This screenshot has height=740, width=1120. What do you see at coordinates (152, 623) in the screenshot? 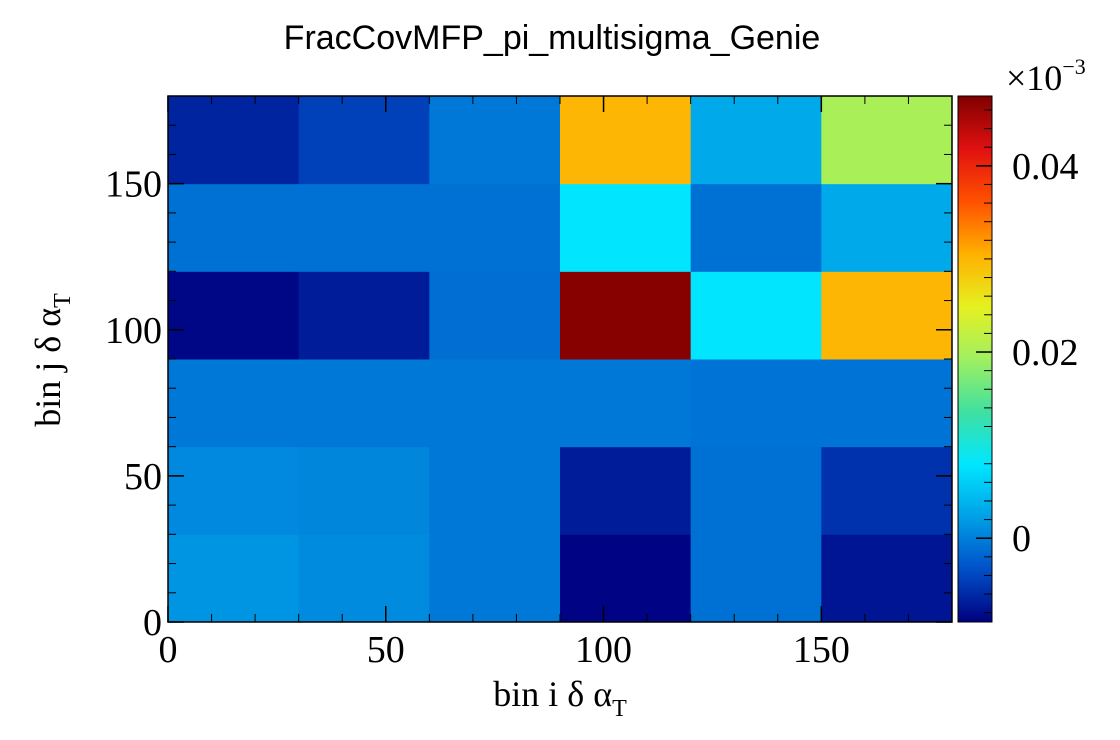
I see `y-tick-label: 0` at bounding box center [152, 623].